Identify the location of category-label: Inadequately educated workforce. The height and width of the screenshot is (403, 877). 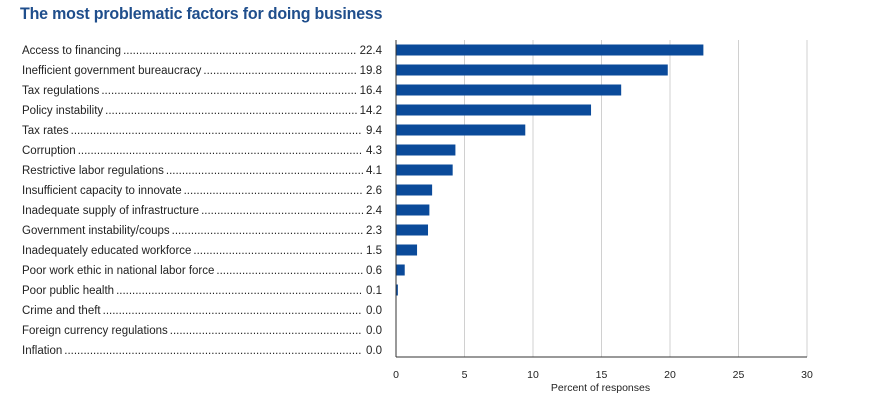
(106, 251).